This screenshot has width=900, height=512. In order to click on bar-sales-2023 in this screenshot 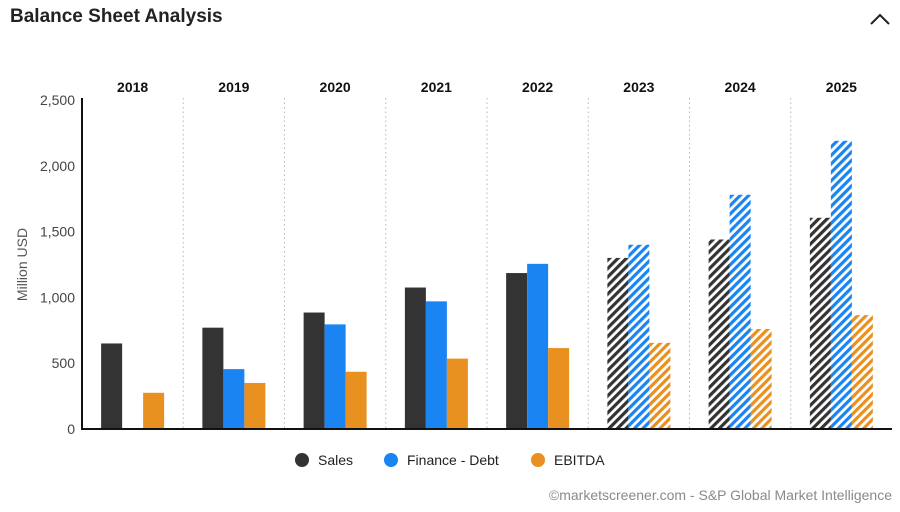, I will do `click(618, 343)`.